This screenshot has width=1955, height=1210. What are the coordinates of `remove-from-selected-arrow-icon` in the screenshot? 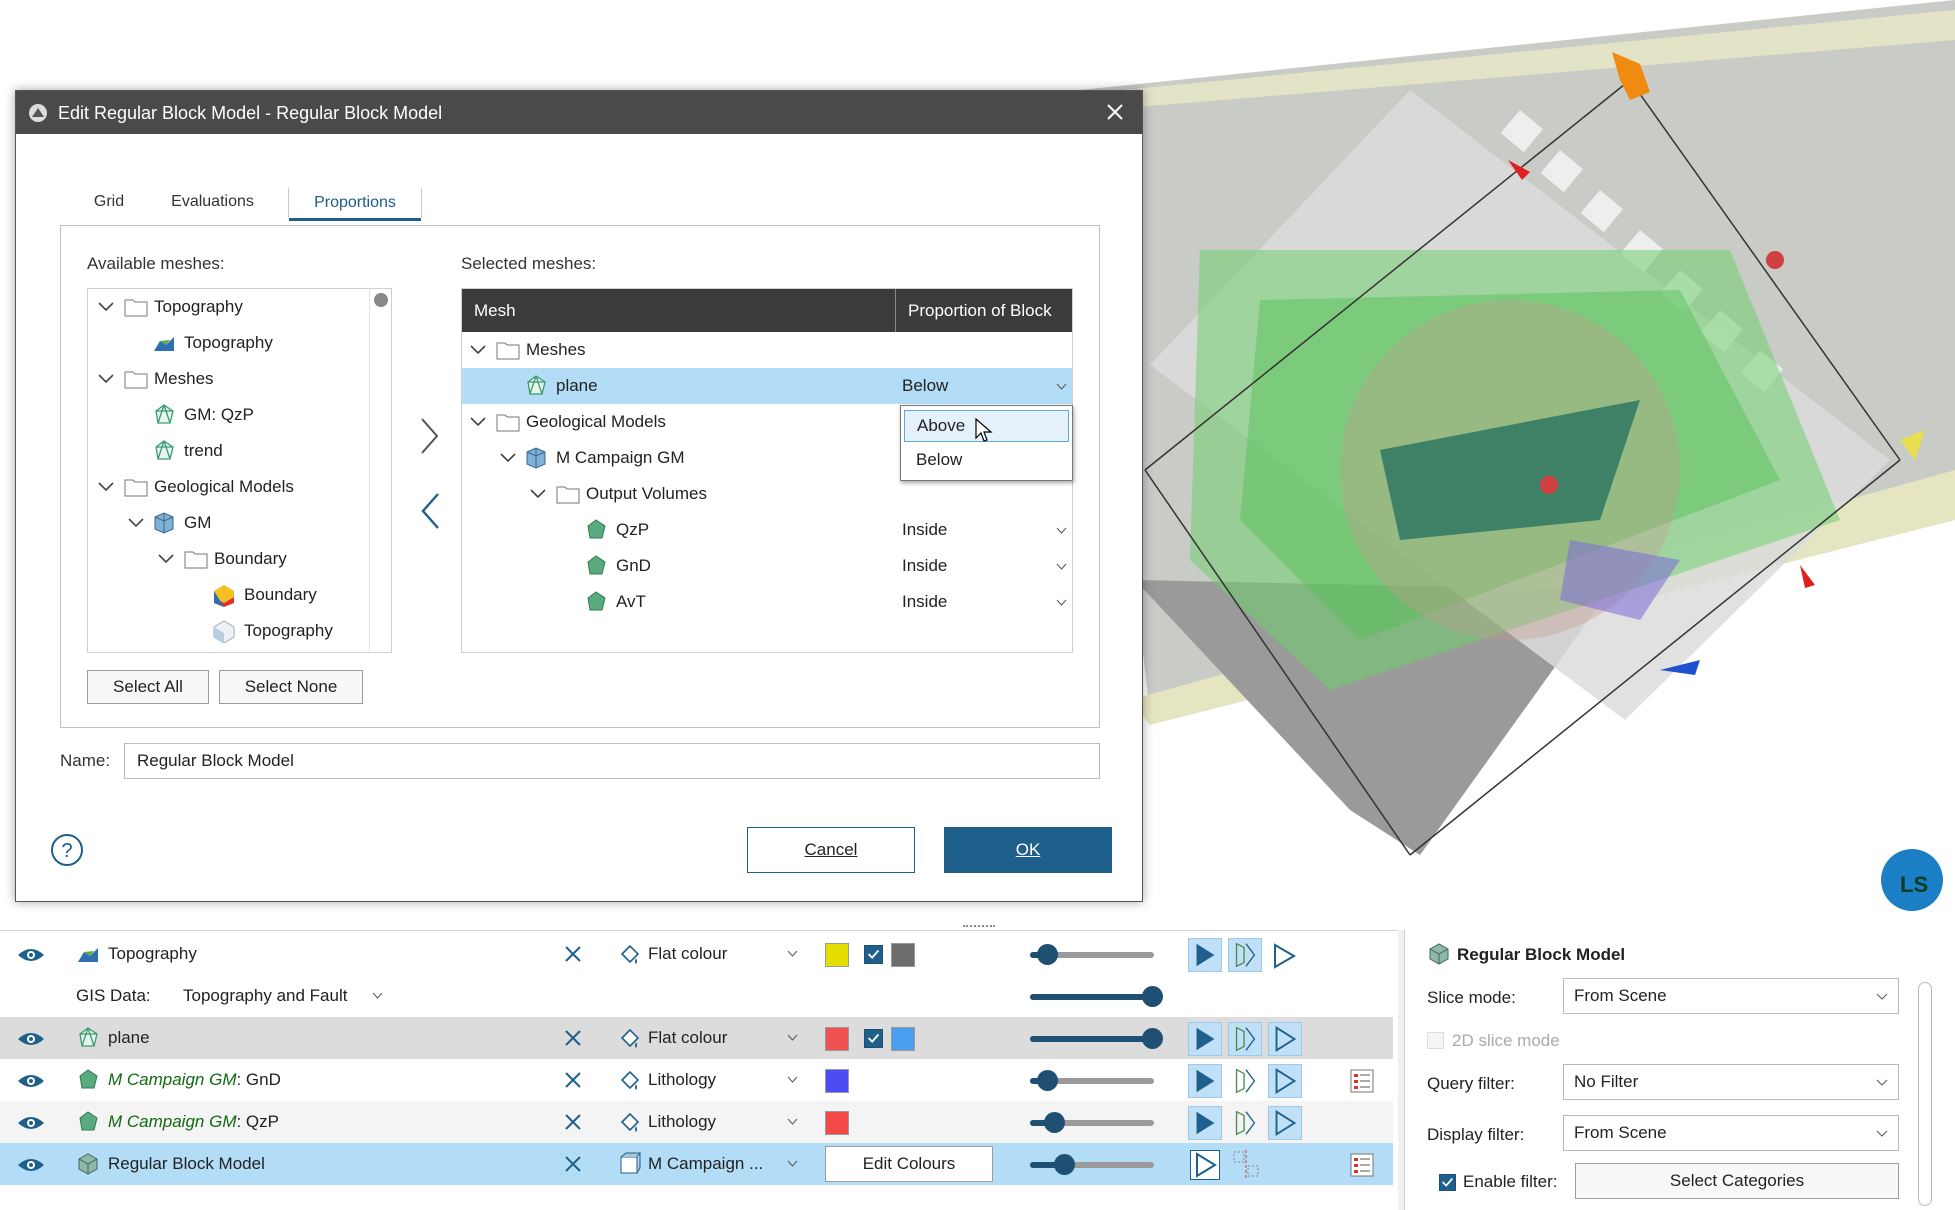 It's located at (430, 511).